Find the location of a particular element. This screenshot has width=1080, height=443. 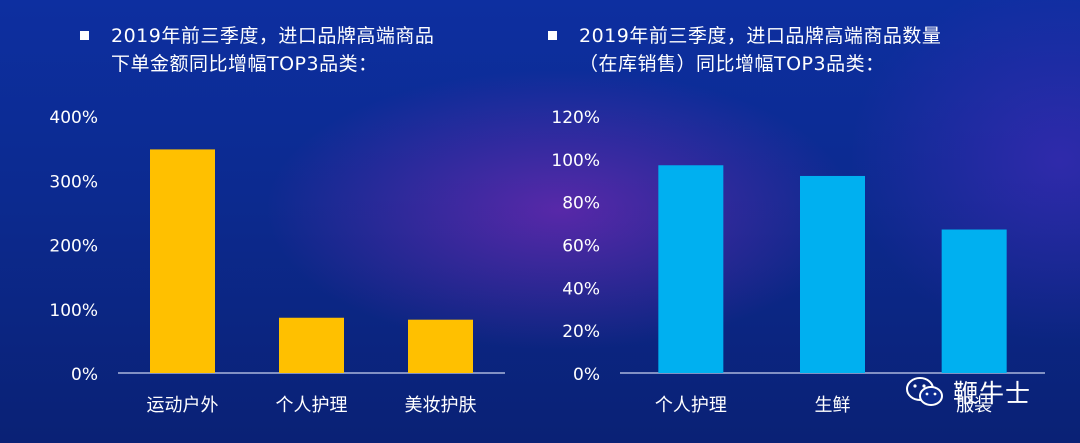

y-tick-label: 60% is located at coordinates (581, 247).